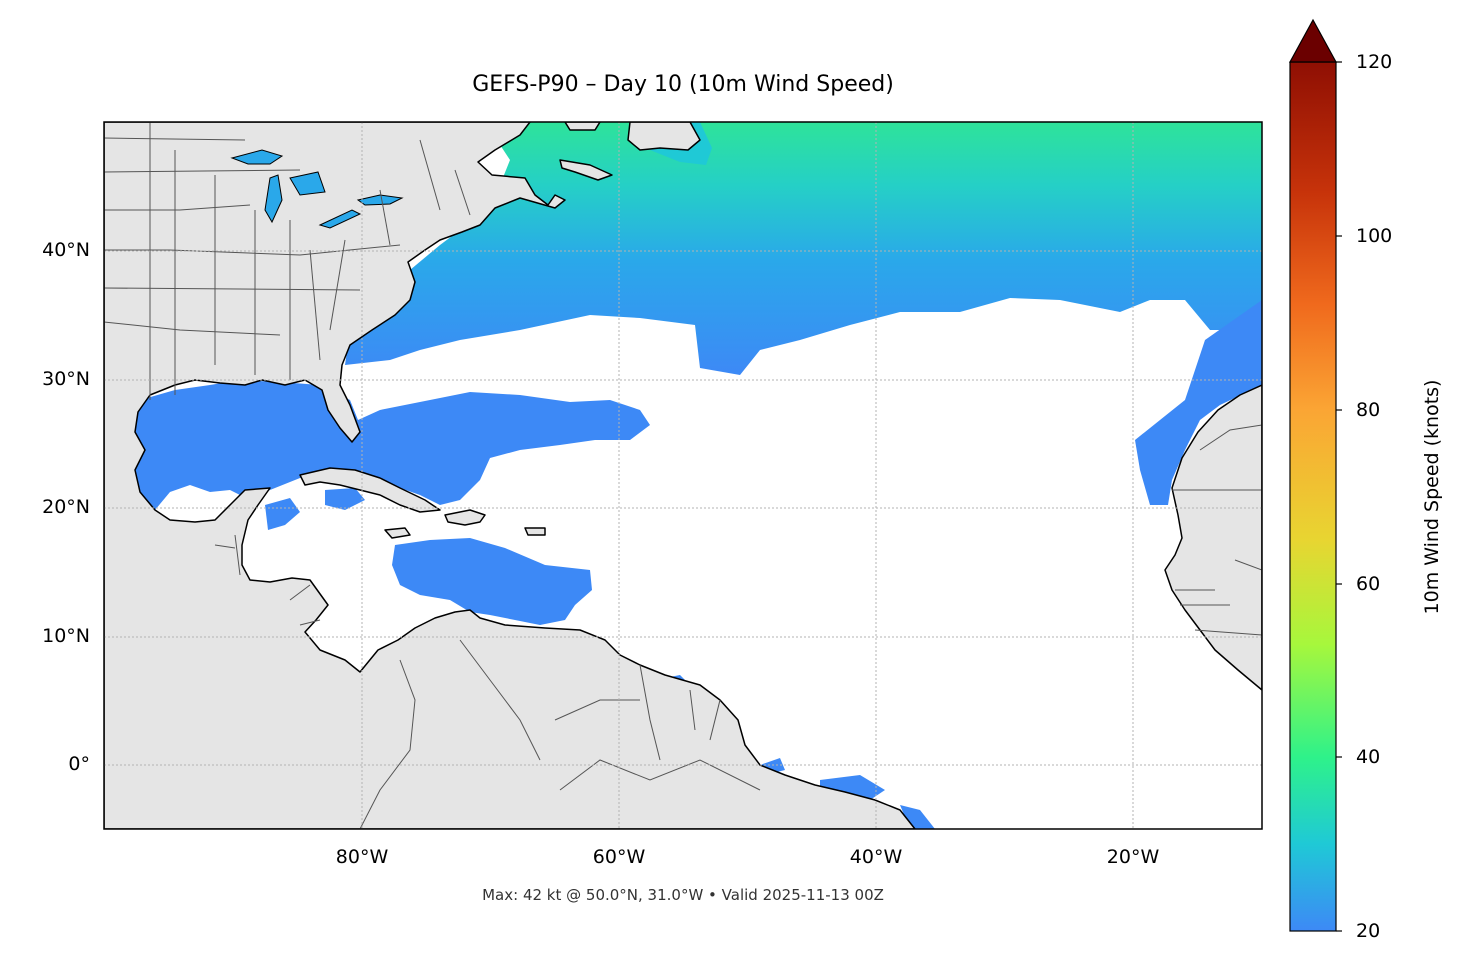 The width and height of the screenshot is (1466, 969). What do you see at coordinates (1339, 496) in the screenshot?
I see `colorbar-ticks` at bounding box center [1339, 496].